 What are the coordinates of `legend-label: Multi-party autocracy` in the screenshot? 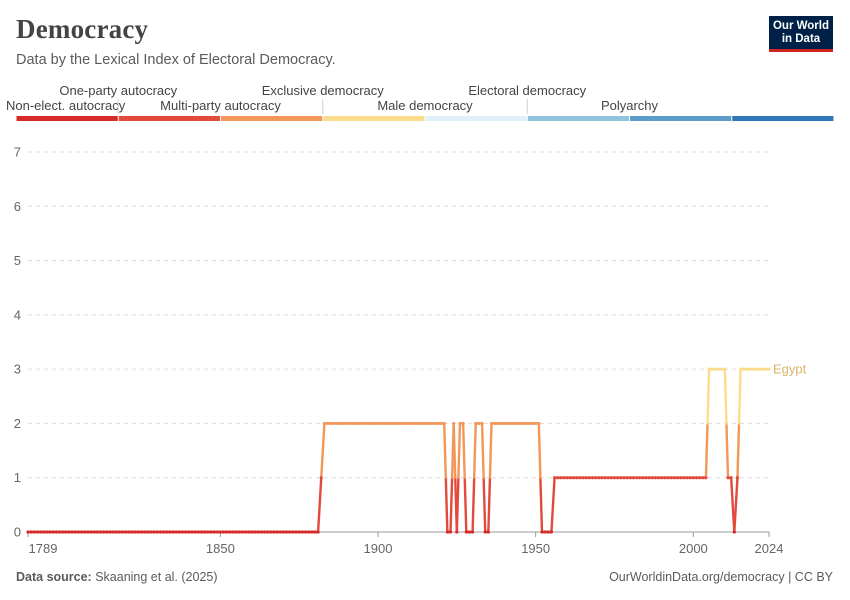 It's located at (220, 105).